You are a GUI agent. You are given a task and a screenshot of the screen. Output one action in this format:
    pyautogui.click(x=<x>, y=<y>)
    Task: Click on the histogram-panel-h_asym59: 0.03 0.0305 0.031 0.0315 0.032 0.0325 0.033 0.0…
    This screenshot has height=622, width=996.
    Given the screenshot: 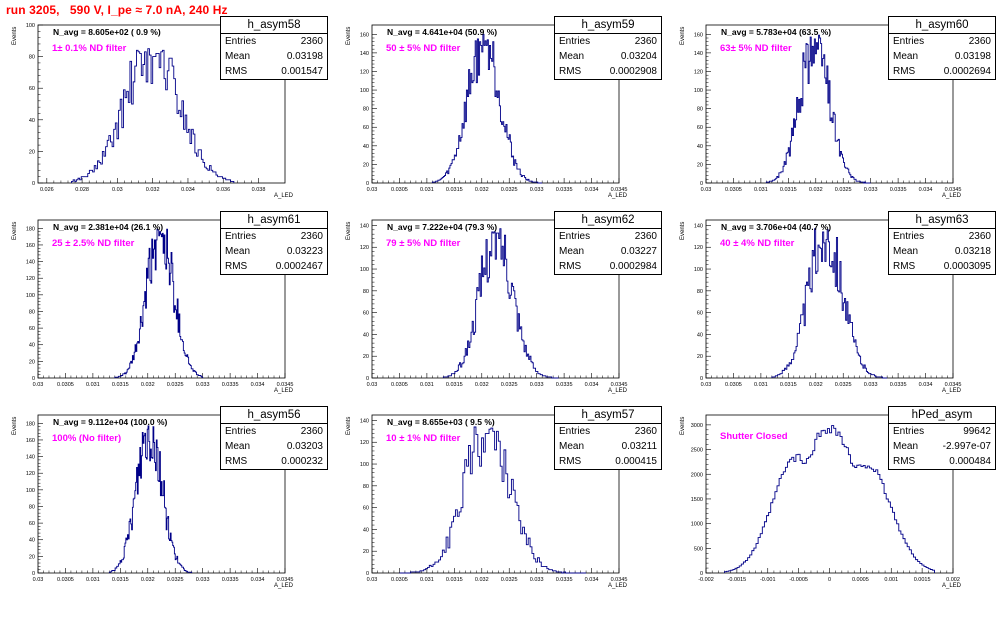 What is the action you would take?
    pyautogui.click(x=499, y=119)
    